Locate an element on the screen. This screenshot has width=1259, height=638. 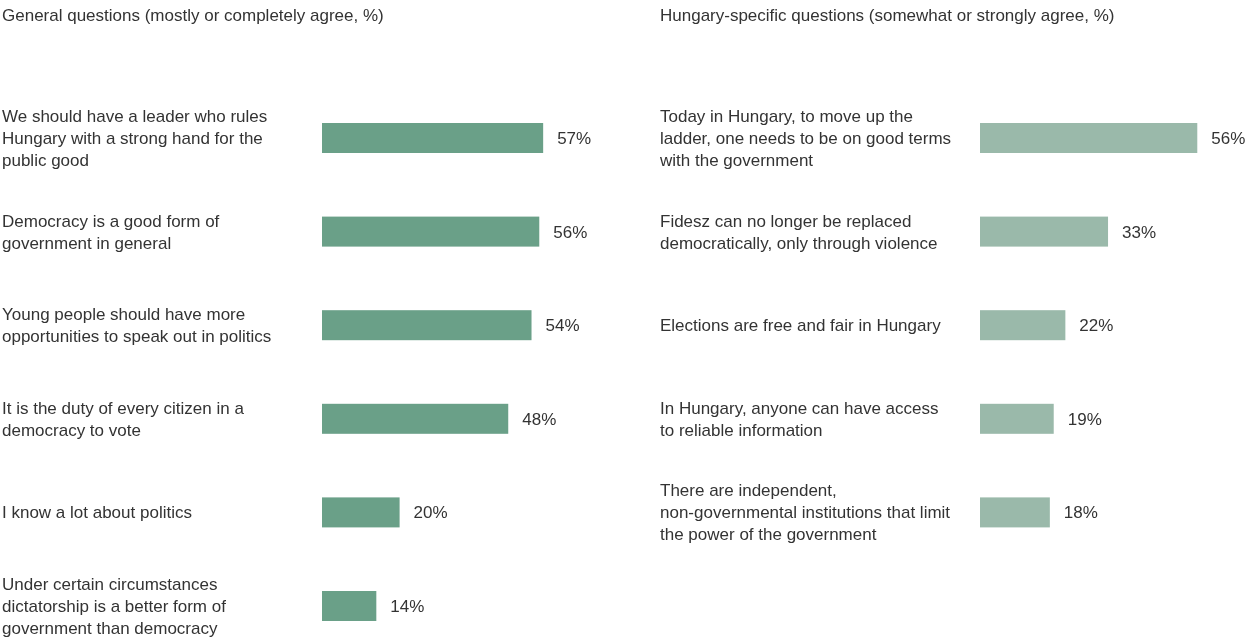
data-label: 33% is located at coordinates (1139, 232).